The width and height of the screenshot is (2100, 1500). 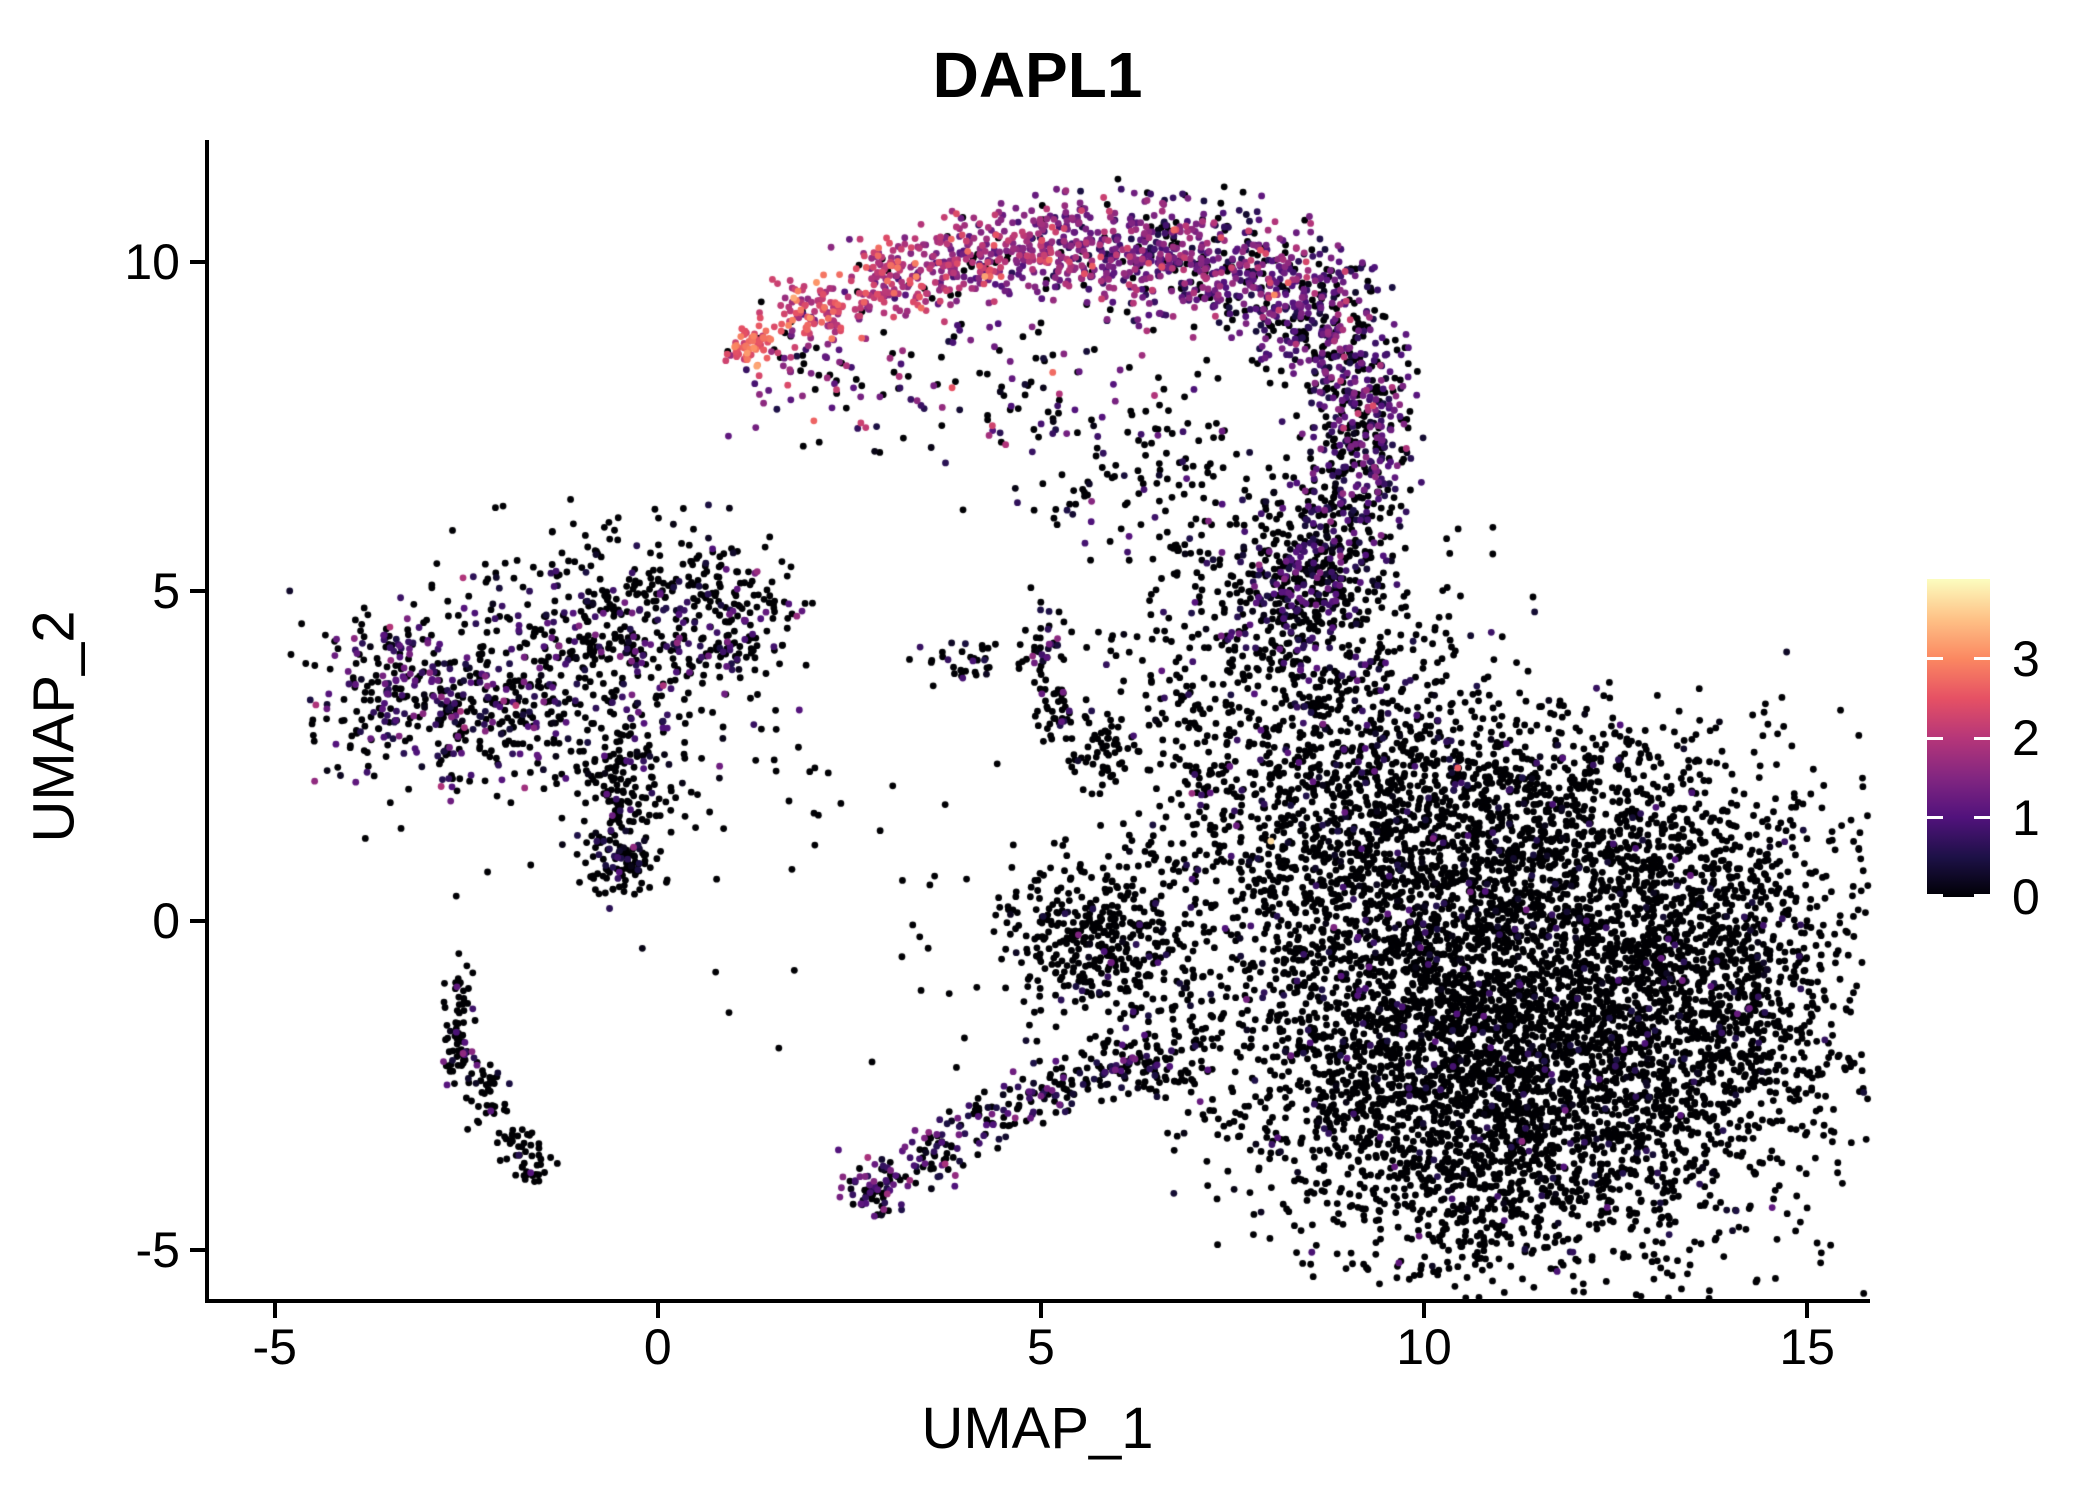 I want to click on colorbar-tick-label: 2, so click(x=2026, y=738).